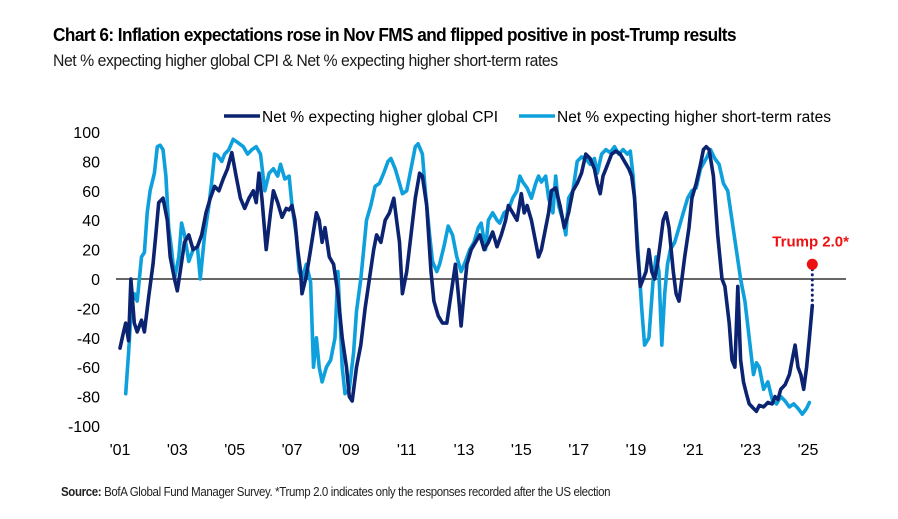 The width and height of the screenshot is (898, 519). What do you see at coordinates (693, 450) in the screenshot?
I see `x-tick-label: '21` at bounding box center [693, 450].